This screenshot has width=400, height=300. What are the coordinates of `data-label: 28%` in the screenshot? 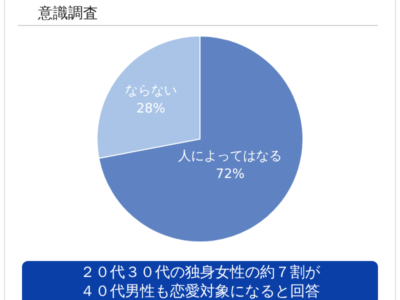 It's located at (151, 108).